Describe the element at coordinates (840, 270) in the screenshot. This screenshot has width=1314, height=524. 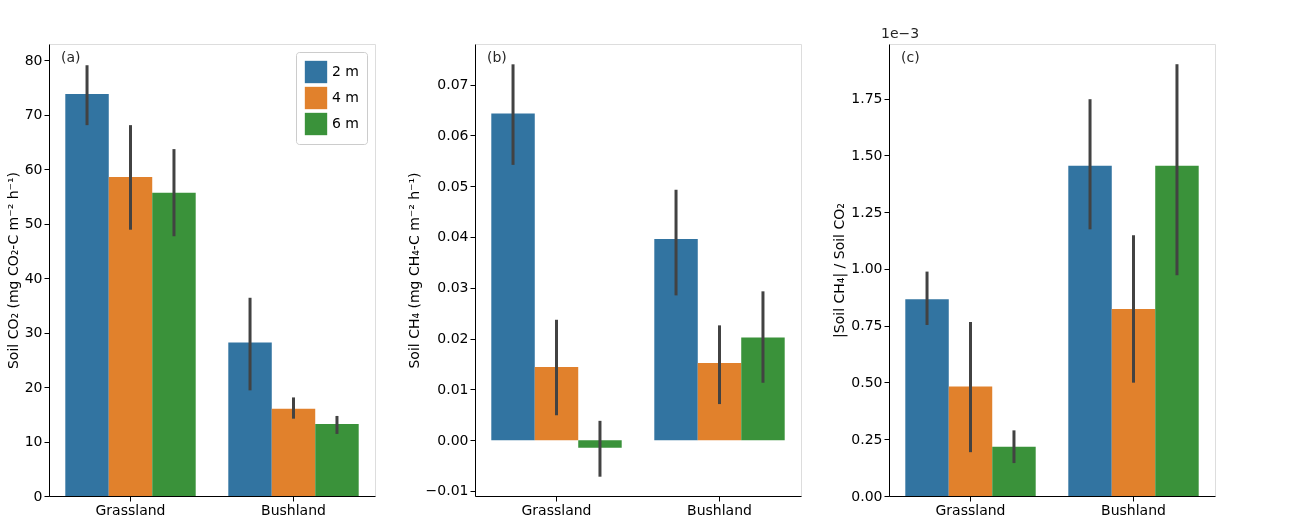
I see `y-axis-title: |Soil CH₄| / Soil CO₂` at that location.